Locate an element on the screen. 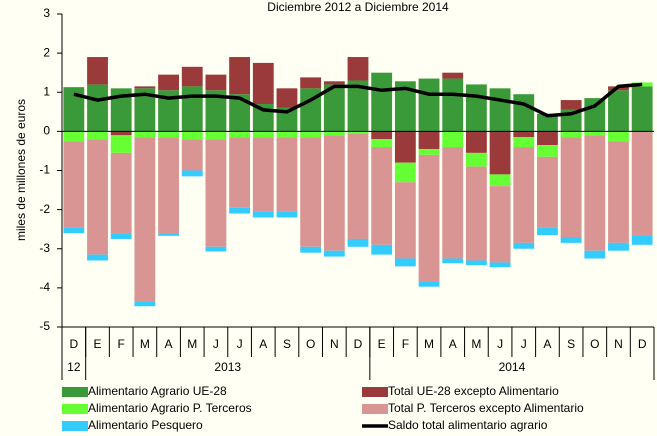 The width and height of the screenshot is (657, 436). y-tick-label: -4 is located at coordinates (44, 287).